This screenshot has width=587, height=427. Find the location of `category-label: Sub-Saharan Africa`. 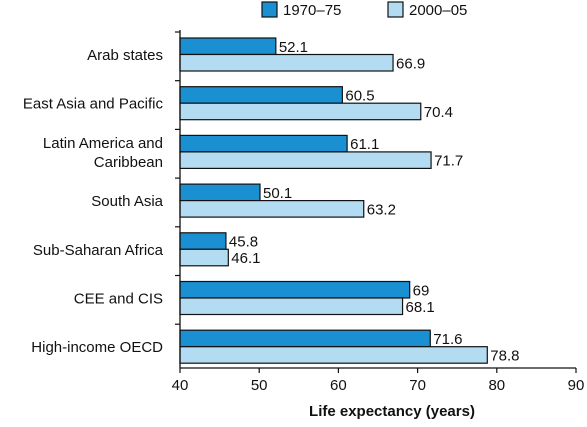

category-label: Sub-Saharan Africa is located at coordinates (98, 250).